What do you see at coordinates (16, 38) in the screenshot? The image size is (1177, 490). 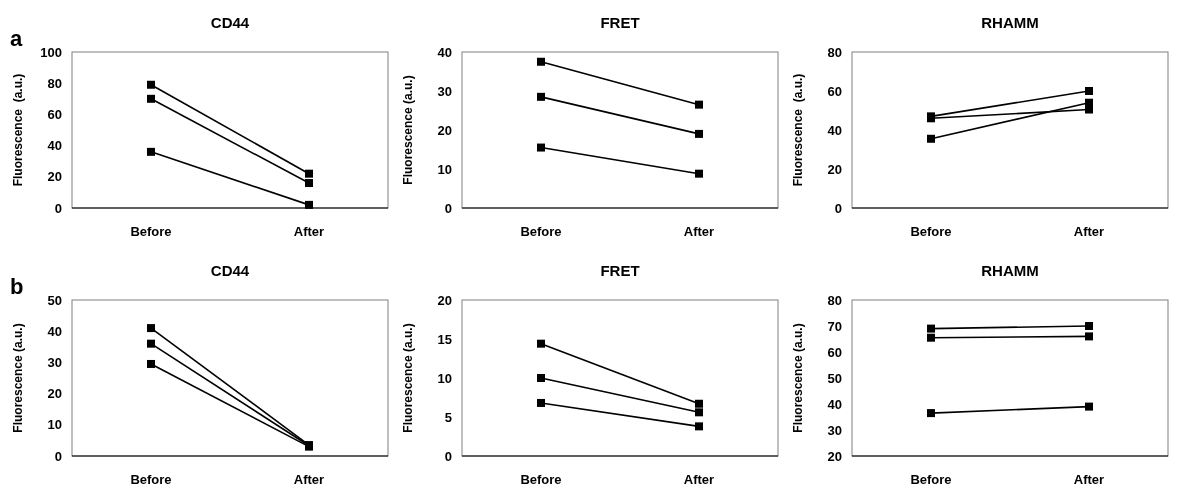 I see `text: a` at bounding box center [16, 38].